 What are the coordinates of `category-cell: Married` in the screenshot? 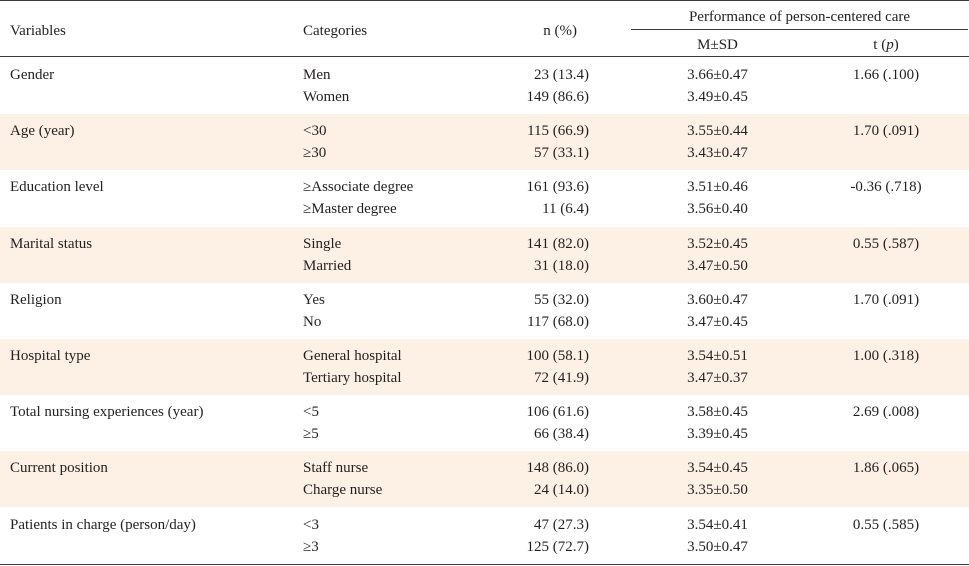 It's located at (327, 266).